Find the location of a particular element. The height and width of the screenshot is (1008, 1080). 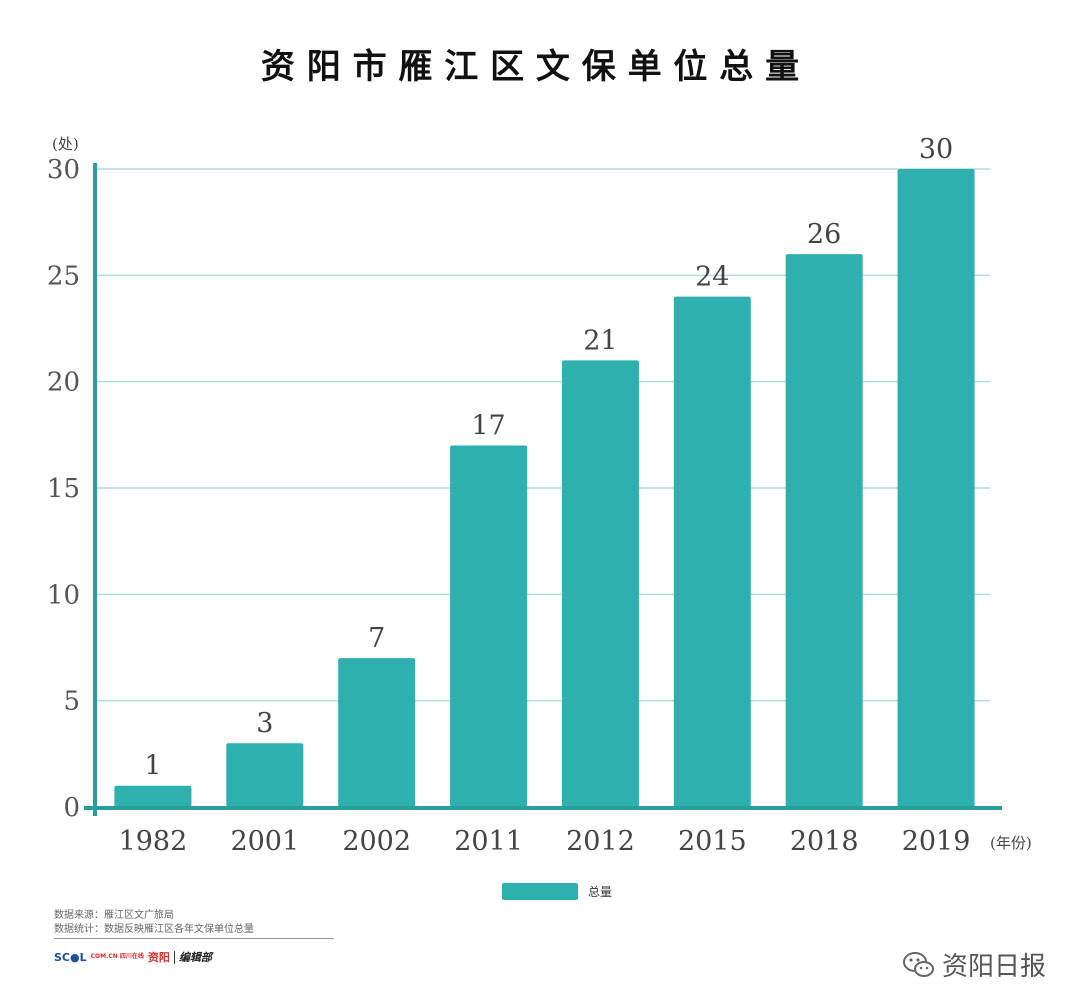

watermark: 资阳日报 is located at coordinates (974, 964).